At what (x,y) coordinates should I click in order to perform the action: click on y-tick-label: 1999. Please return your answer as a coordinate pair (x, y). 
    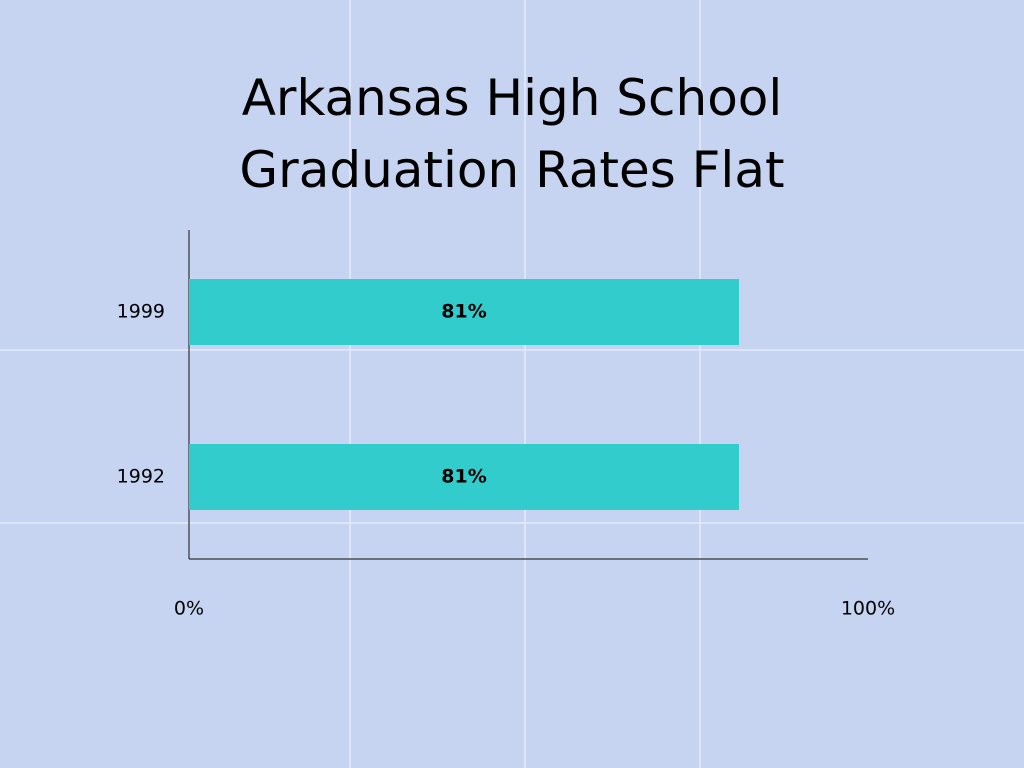
    Looking at the image, I should click on (141, 312).